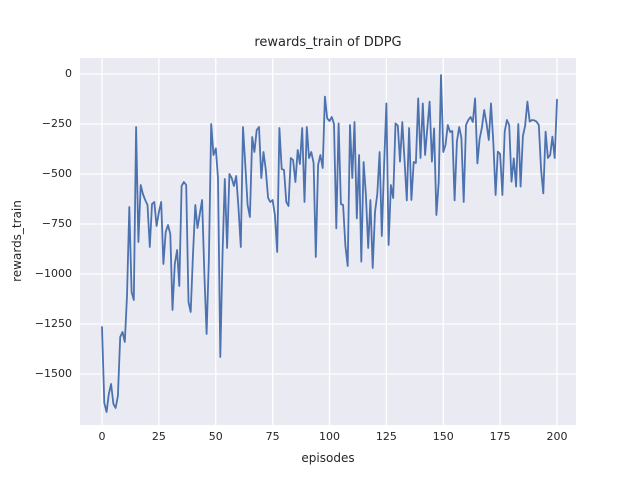 The height and width of the screenshot is (480, 640). What do you see at coordinates (500, 436) in the screenshot?
I see `x-tick-label: 175` at bounding box center [500, 436].